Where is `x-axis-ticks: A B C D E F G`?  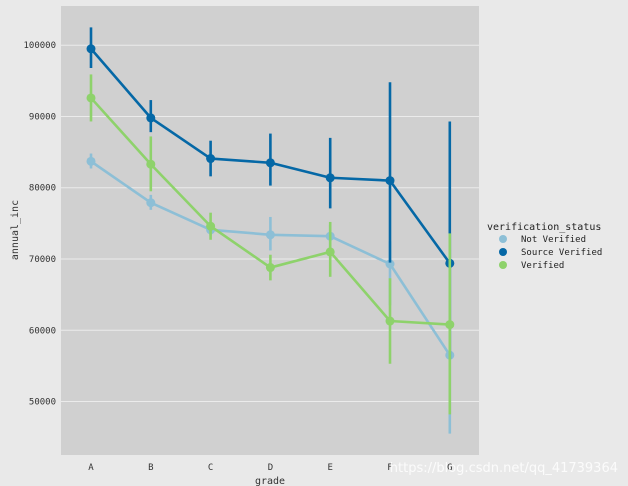
x-axis-ticks: A B C D E F G is located at coordinates (270, 468).